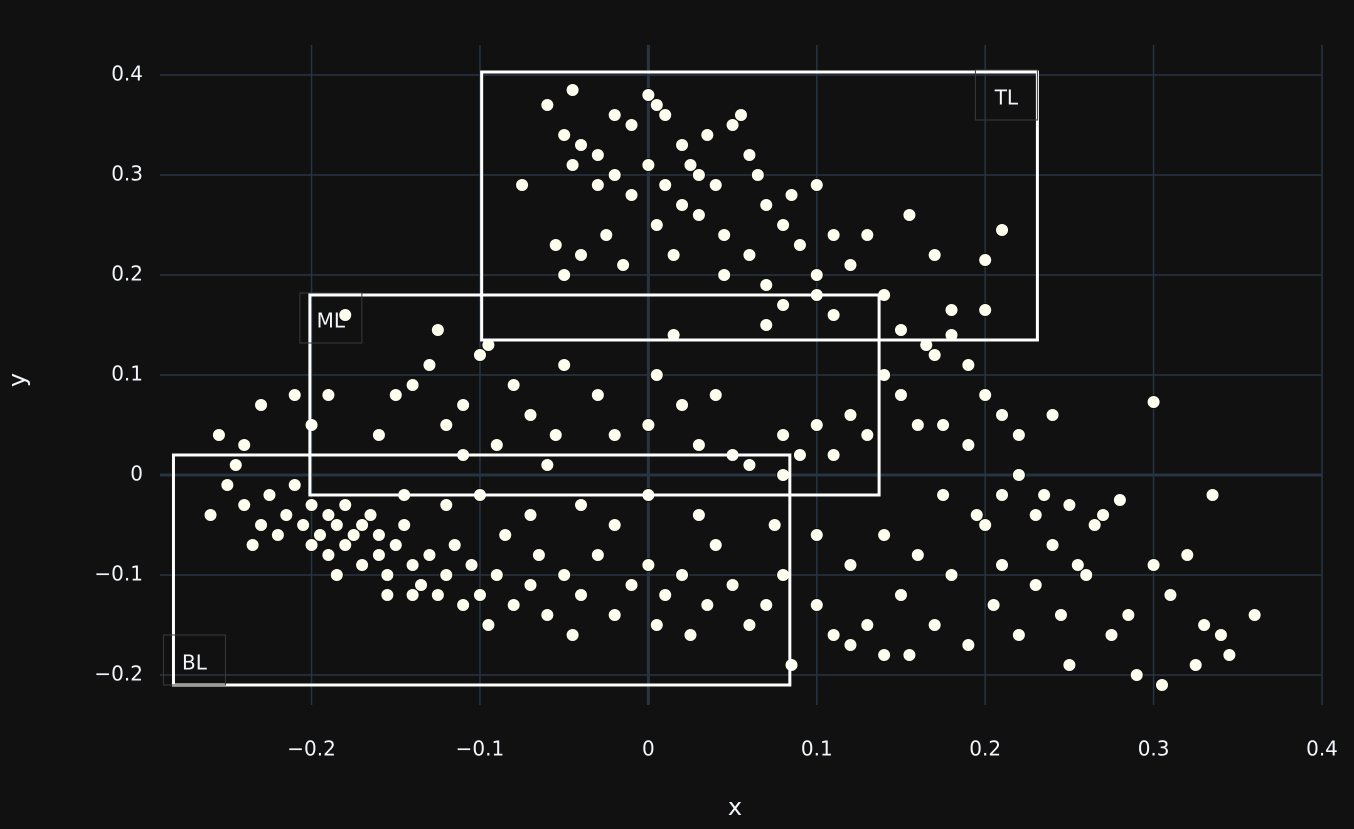  Describe the element at coordinates (735, 807) in the screenshot. I see `x-axis-title: x` at that location.